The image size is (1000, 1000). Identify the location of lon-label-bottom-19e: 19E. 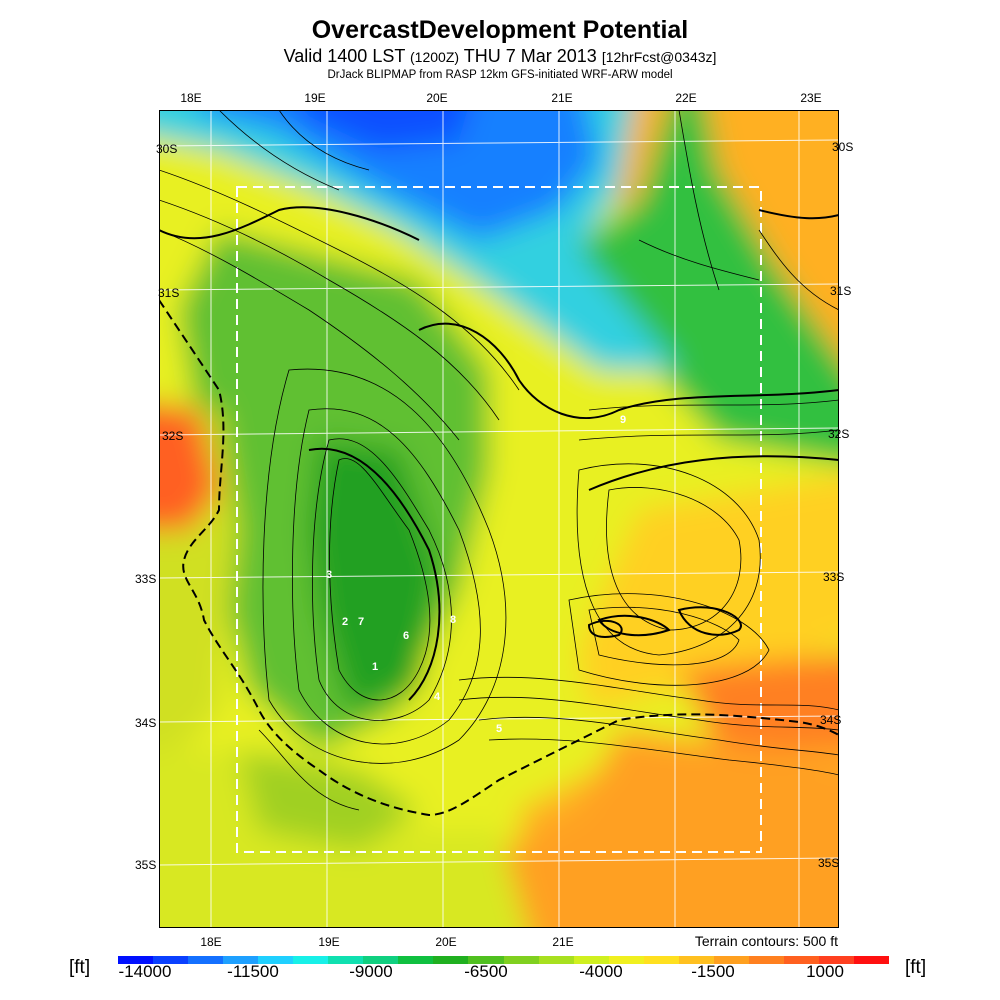
(329, 942).